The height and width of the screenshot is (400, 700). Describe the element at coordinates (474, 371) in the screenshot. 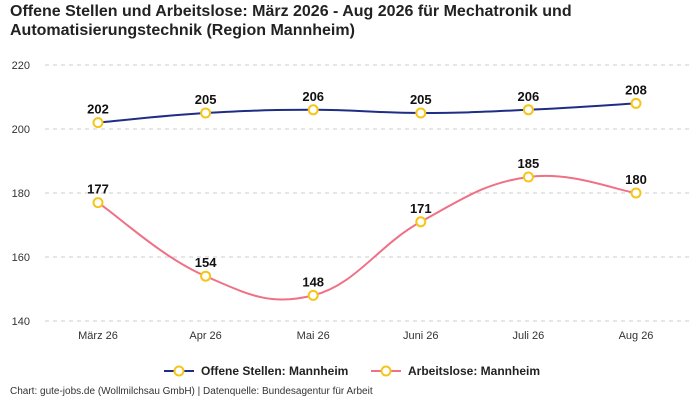

I see `legend-label: Arbeitslose: Mannheim` at that location.